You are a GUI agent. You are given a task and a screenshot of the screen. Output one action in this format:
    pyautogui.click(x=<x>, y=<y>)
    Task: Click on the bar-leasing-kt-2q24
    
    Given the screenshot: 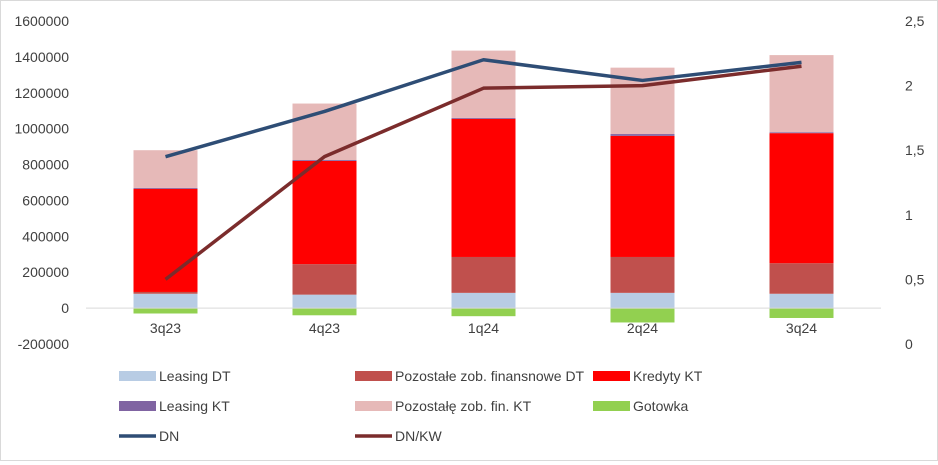 What is the action you would take?
    pyautogui.click(x=642, y=135)
    